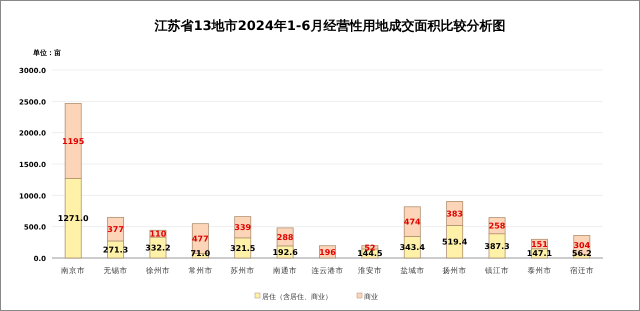 The width and height of the screenshot is (640, 311). I want to click on data-label: 519.4, so click(455, 242).